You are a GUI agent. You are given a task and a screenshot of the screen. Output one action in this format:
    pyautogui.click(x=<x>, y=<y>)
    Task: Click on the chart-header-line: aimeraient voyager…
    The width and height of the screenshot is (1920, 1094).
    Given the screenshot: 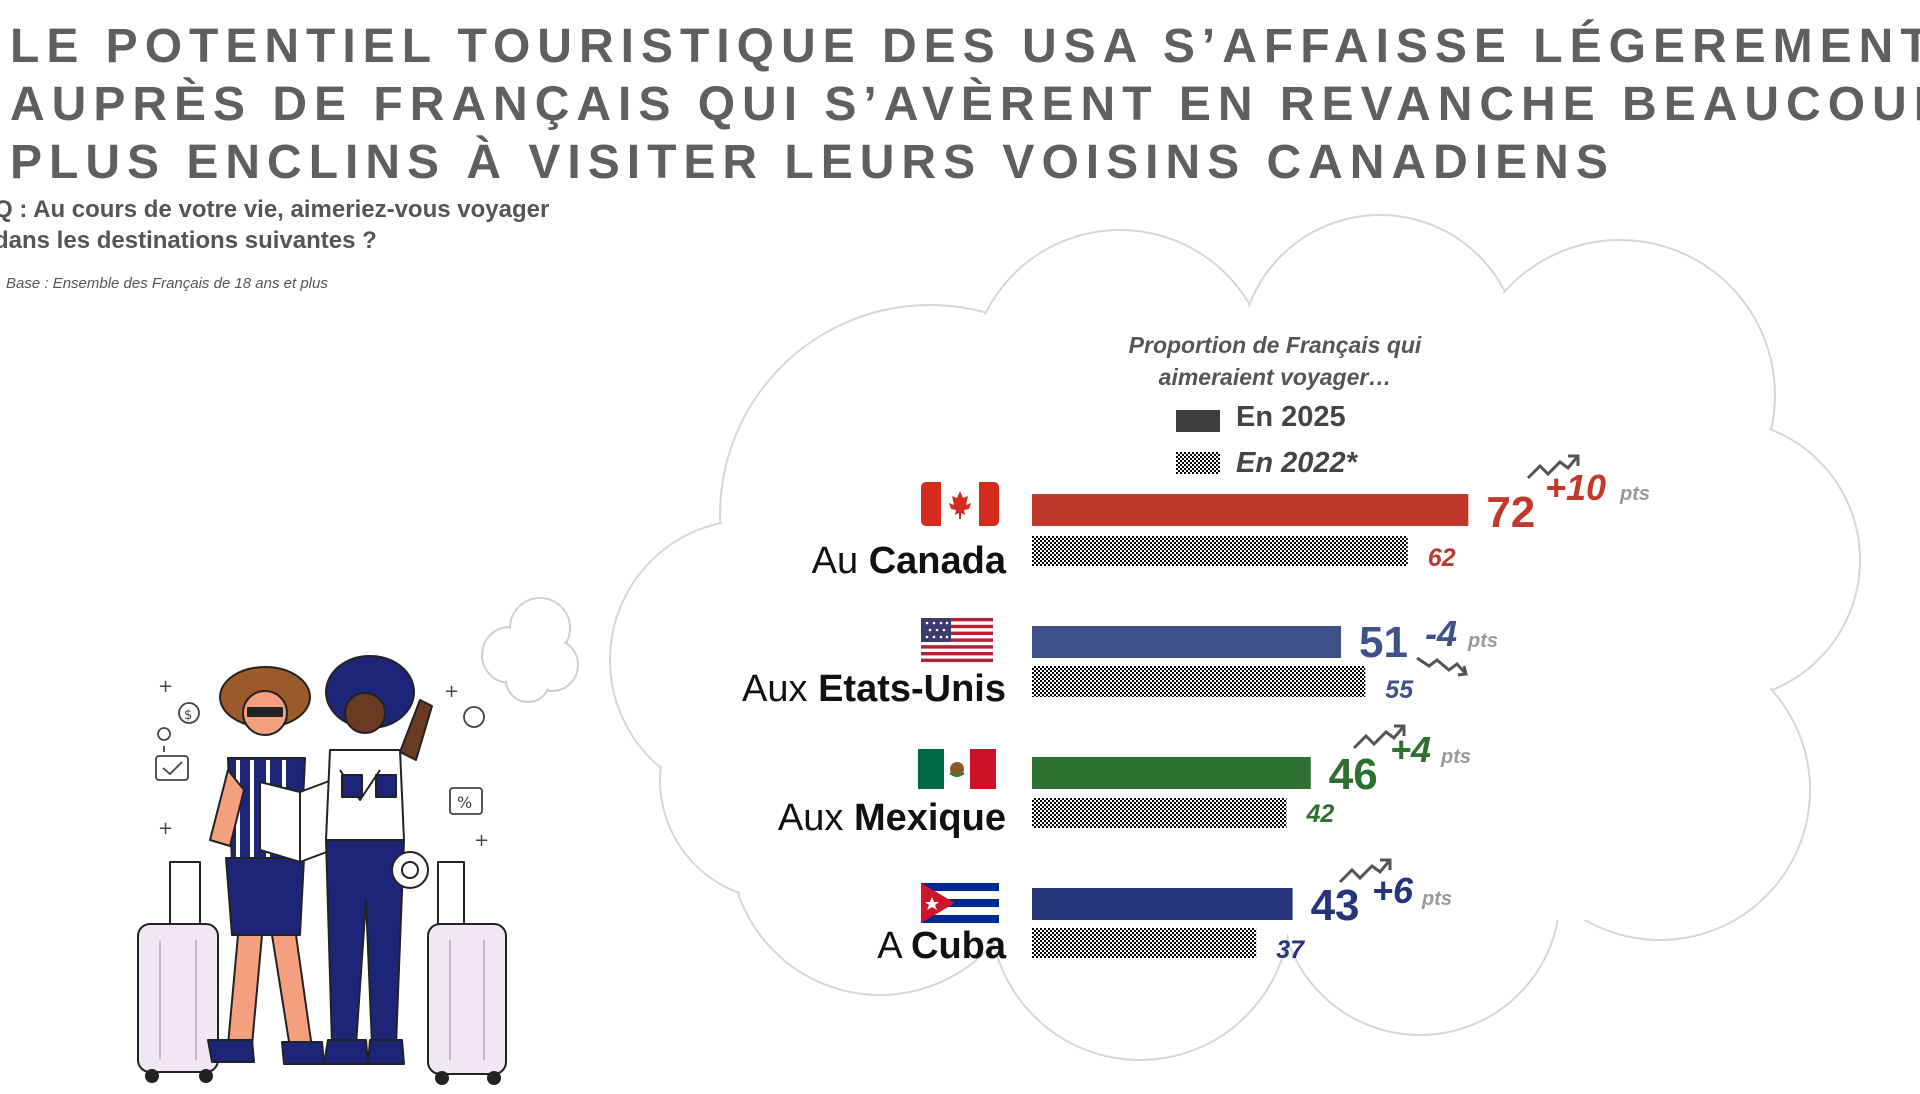 What is the action you would take?
    pyautogui.click(x=1275, y=377)
    